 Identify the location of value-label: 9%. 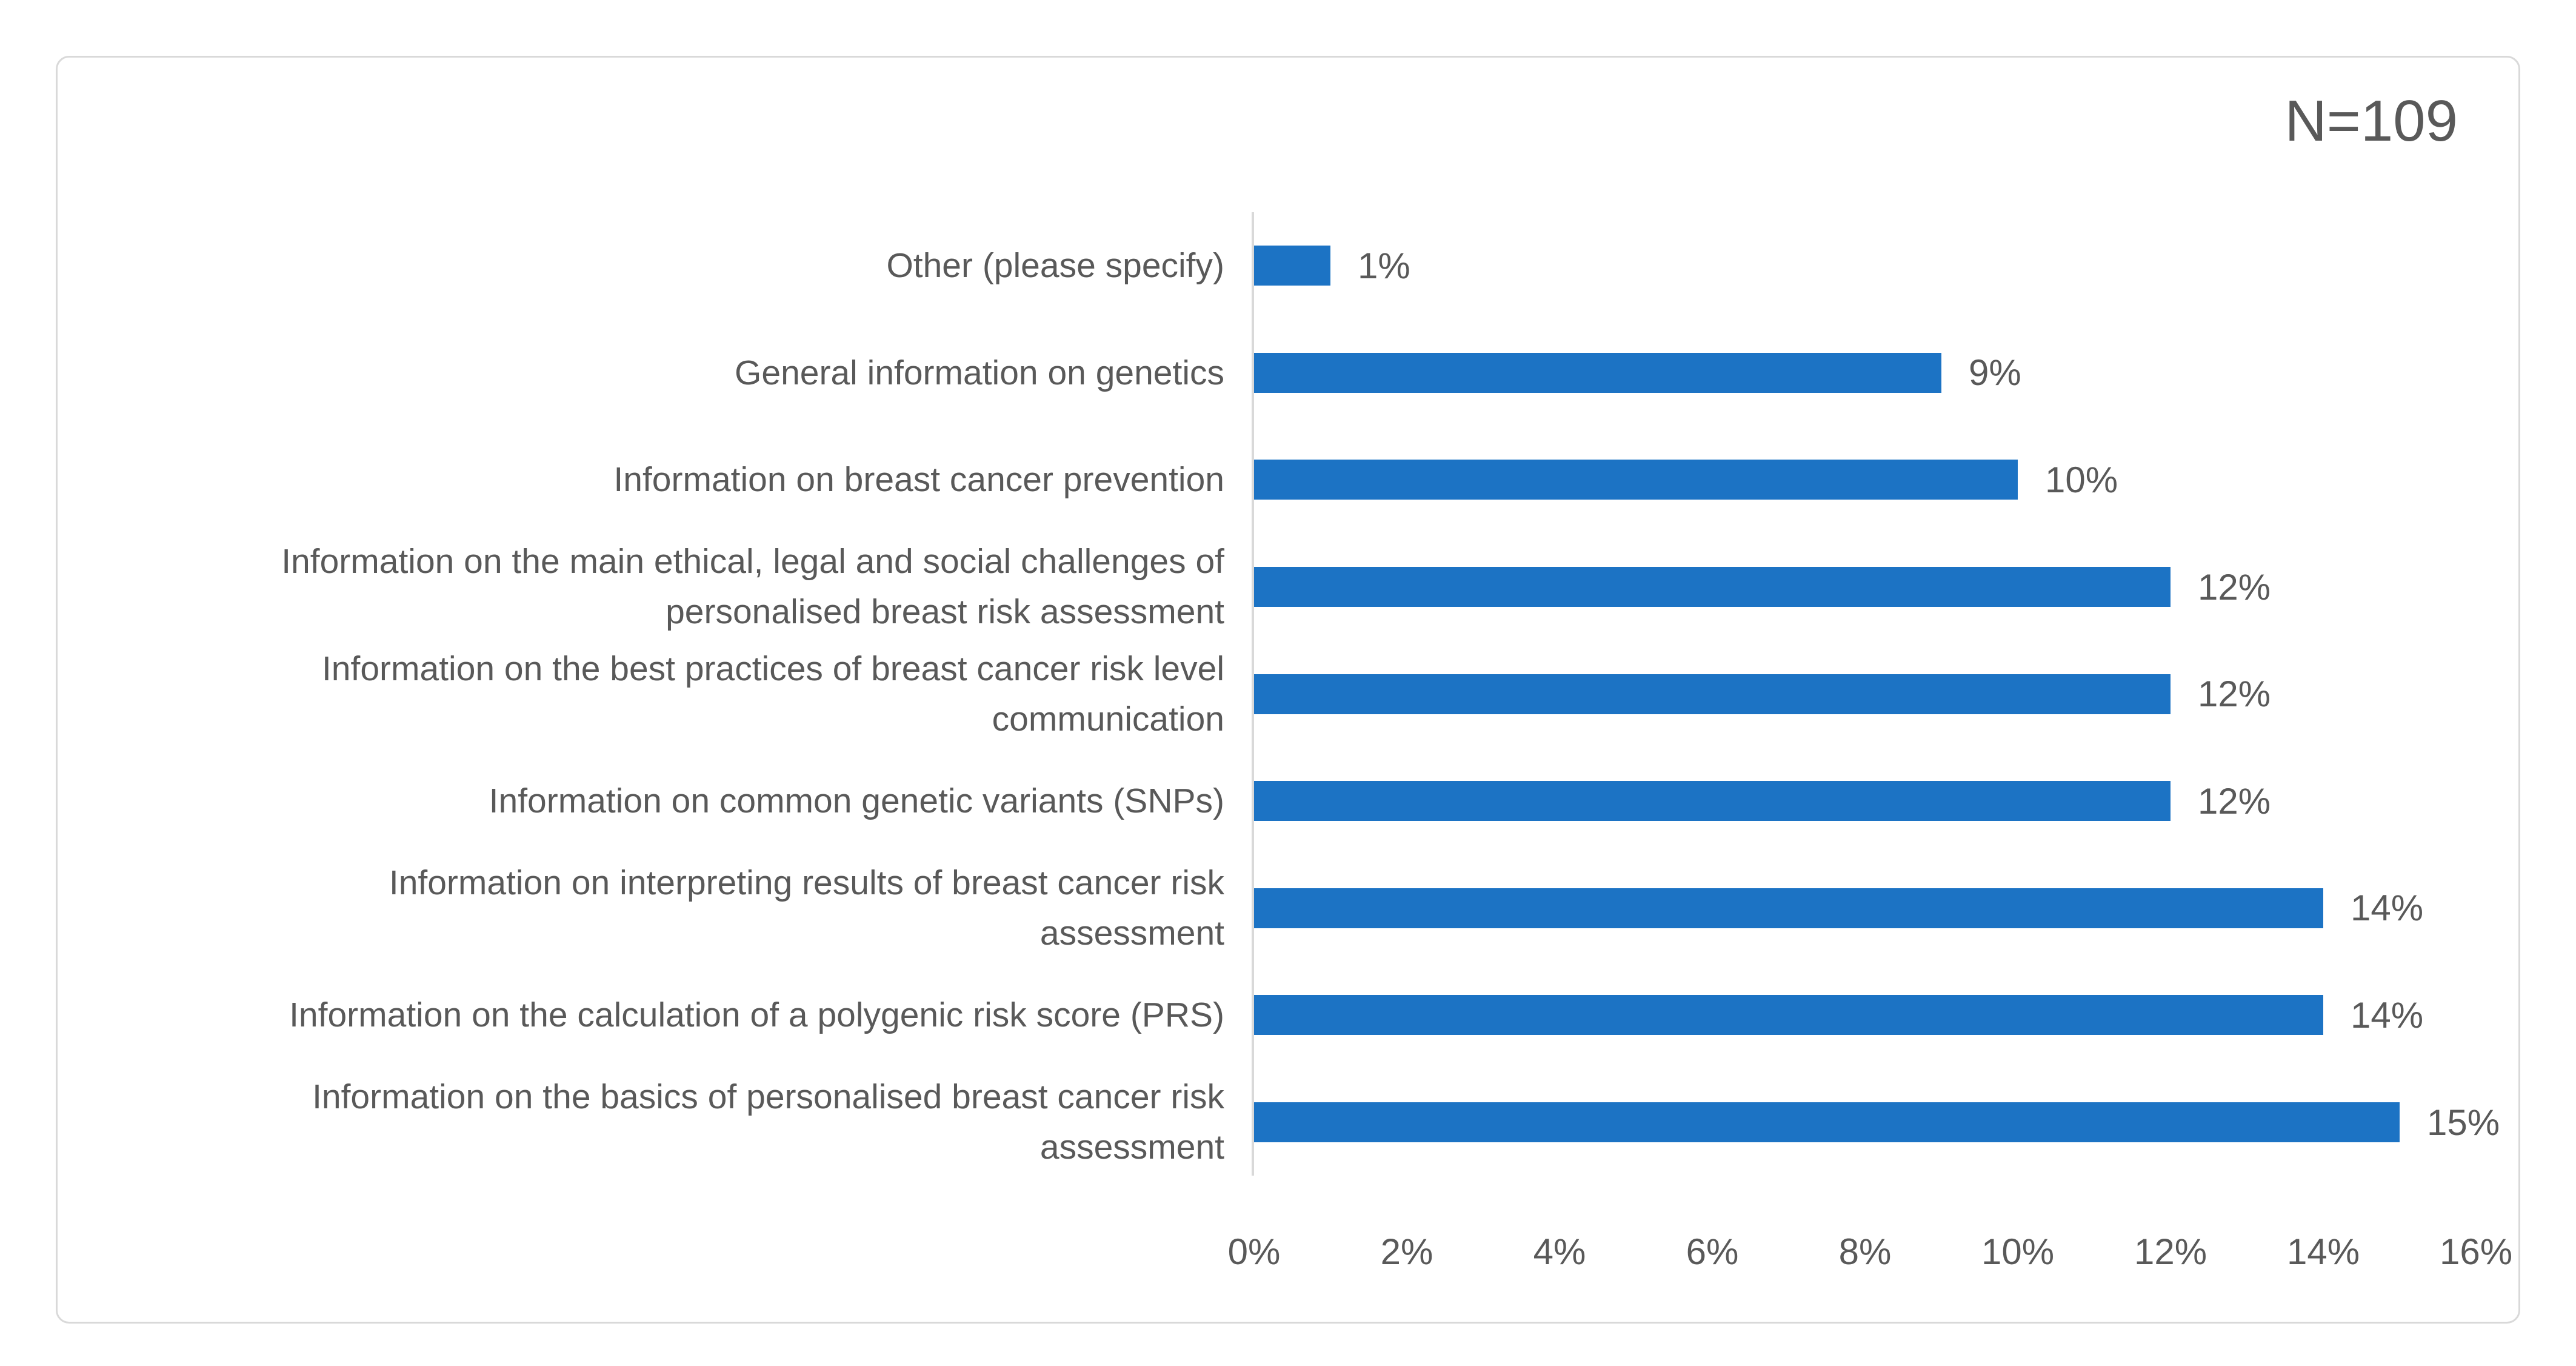
(1995, 372).